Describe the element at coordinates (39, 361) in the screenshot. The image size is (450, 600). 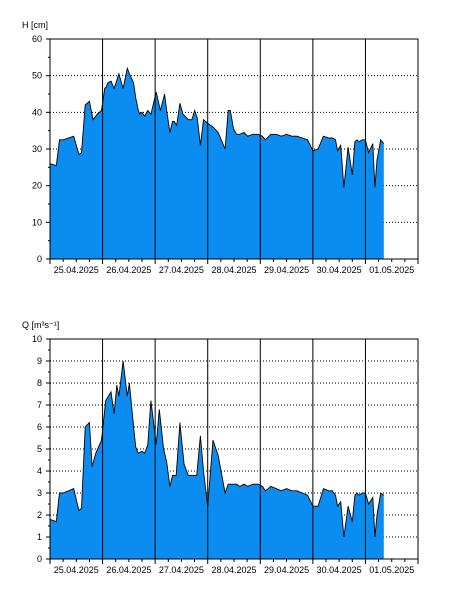
I see `y-tick-label: 9` at that location.